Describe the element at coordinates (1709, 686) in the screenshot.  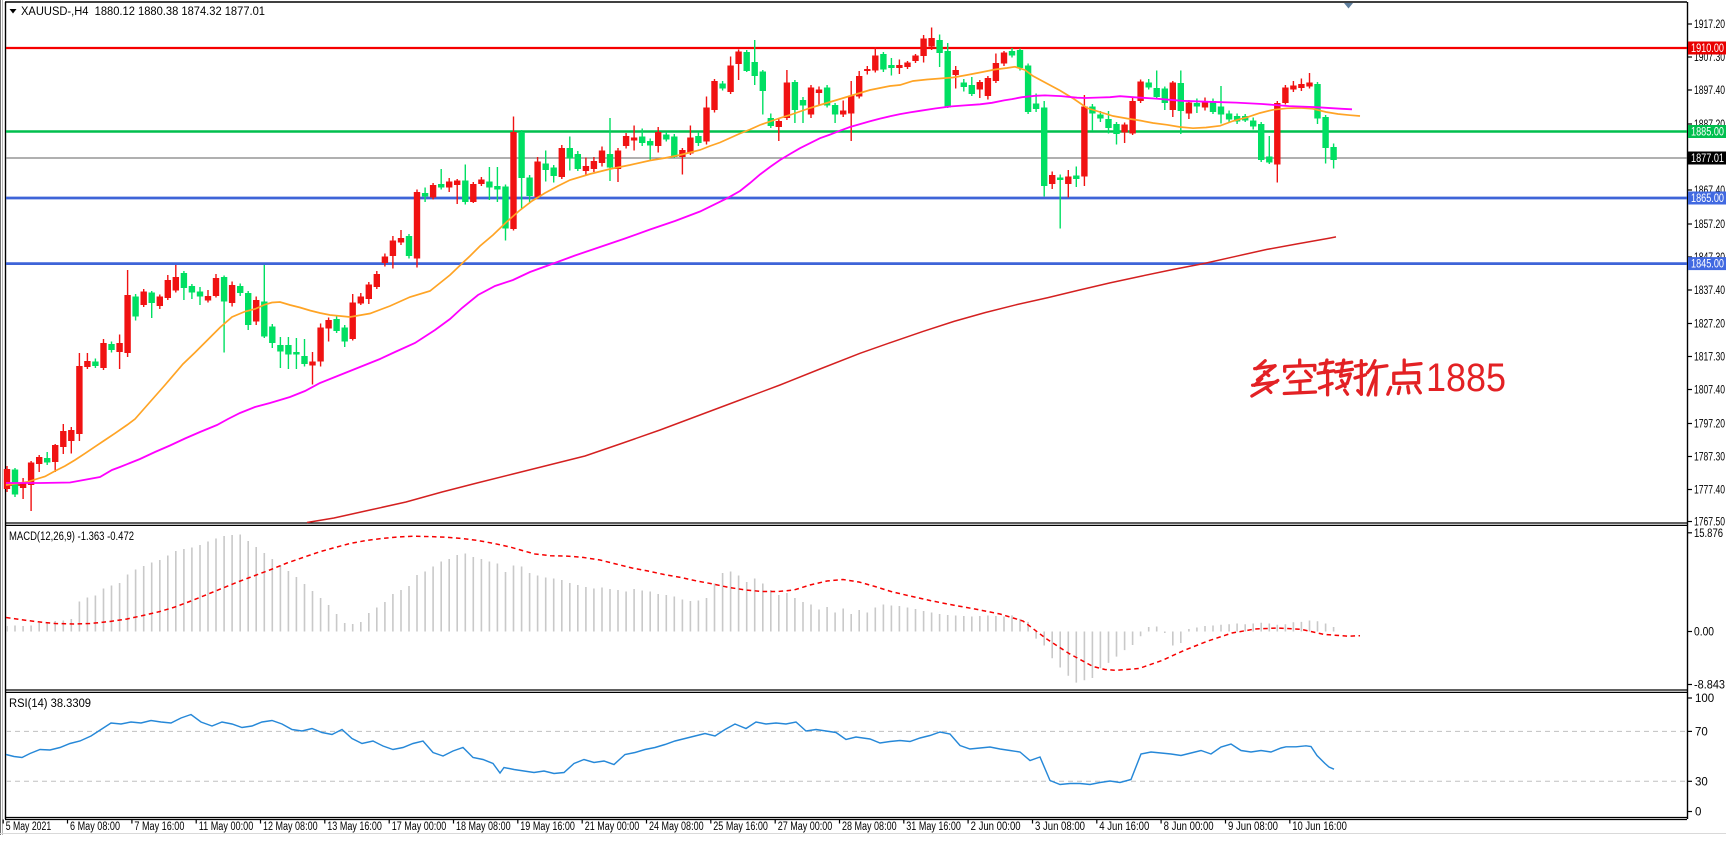
I see `svg-text: -8.843` at that location.